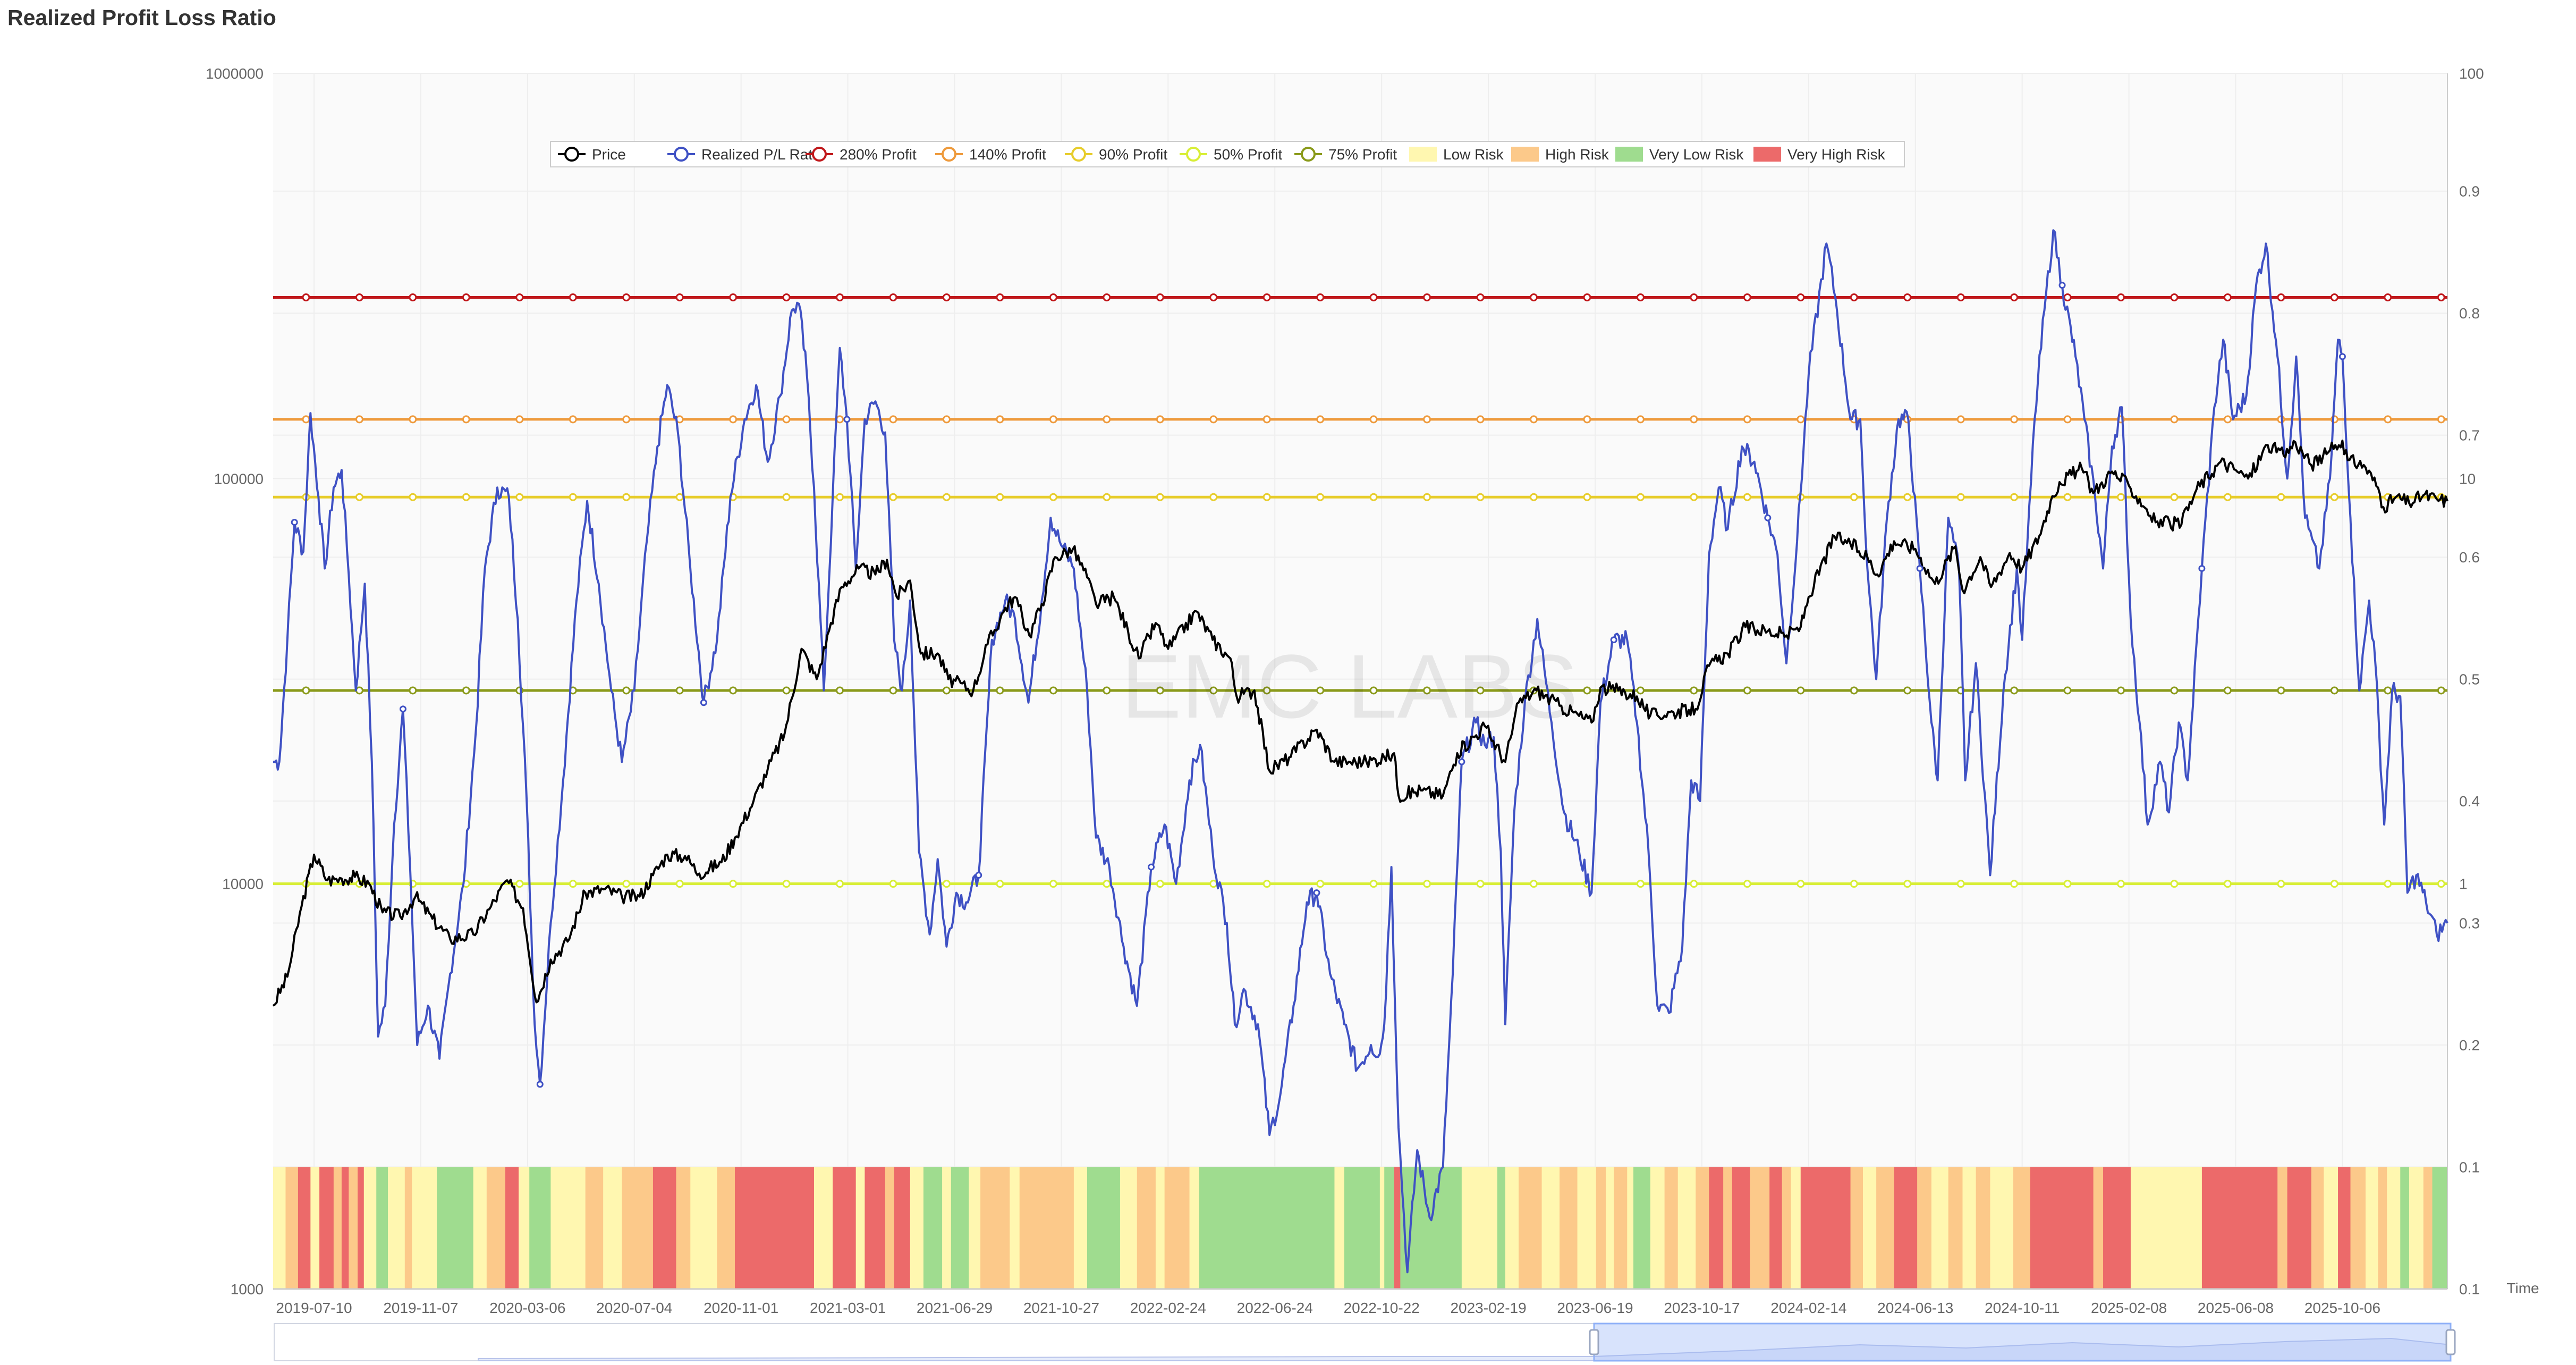 The height and width of the screenshot is (1365, 2576). Describe the element at coordinates (1696, 154) in the screenshot. I see `legend-label: Very Low Risk` at that location.